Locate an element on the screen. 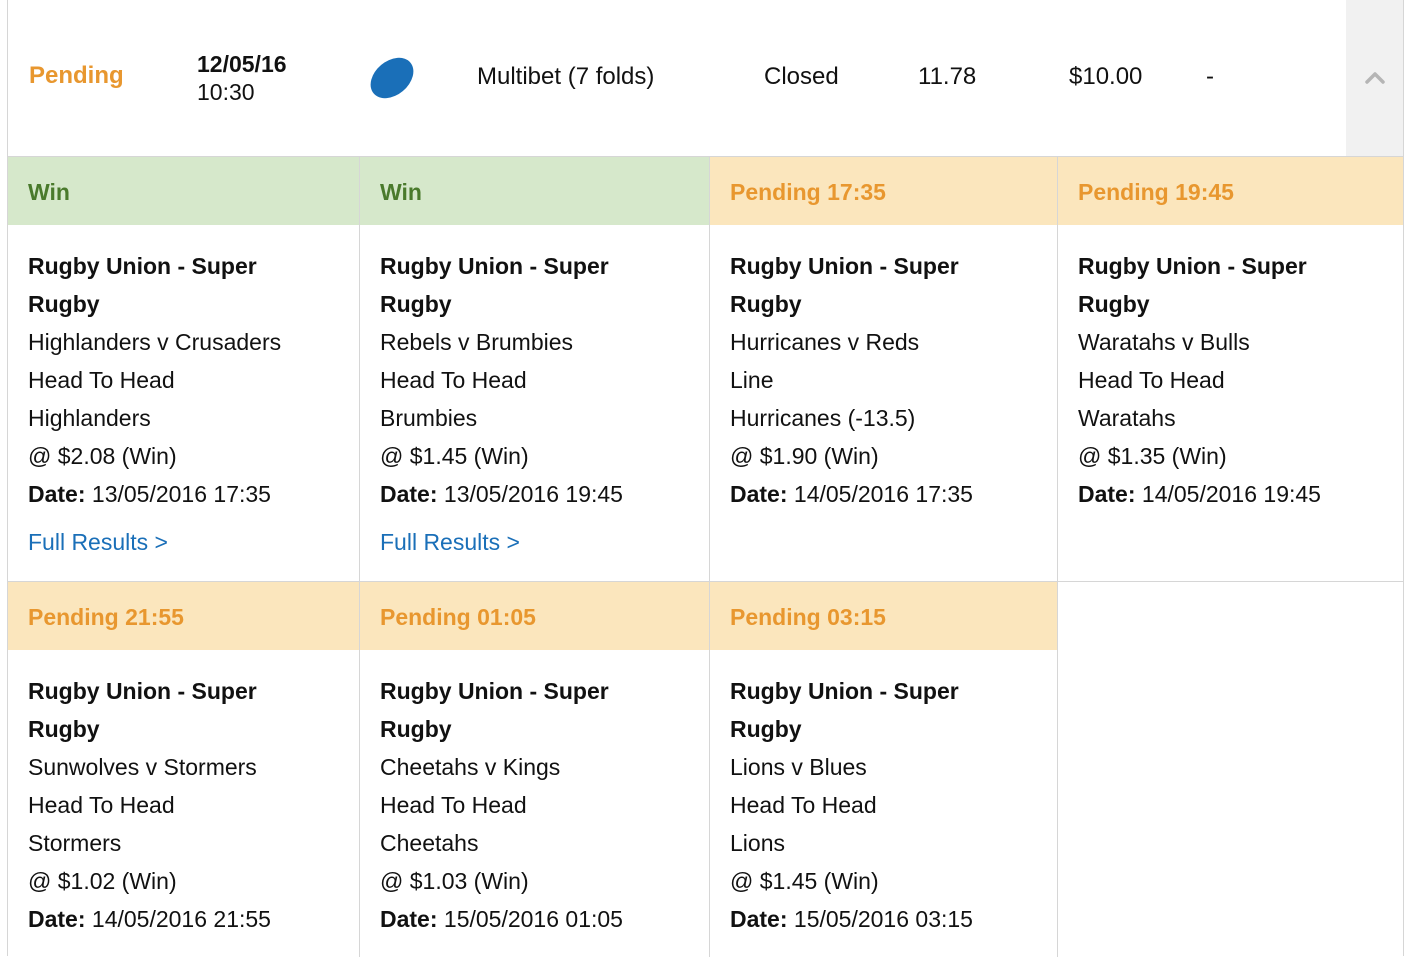 This screenshot has height=957, width=1416. leg-date: Date: 13/05/2016 17:35 is located at coordinates (183, 494).